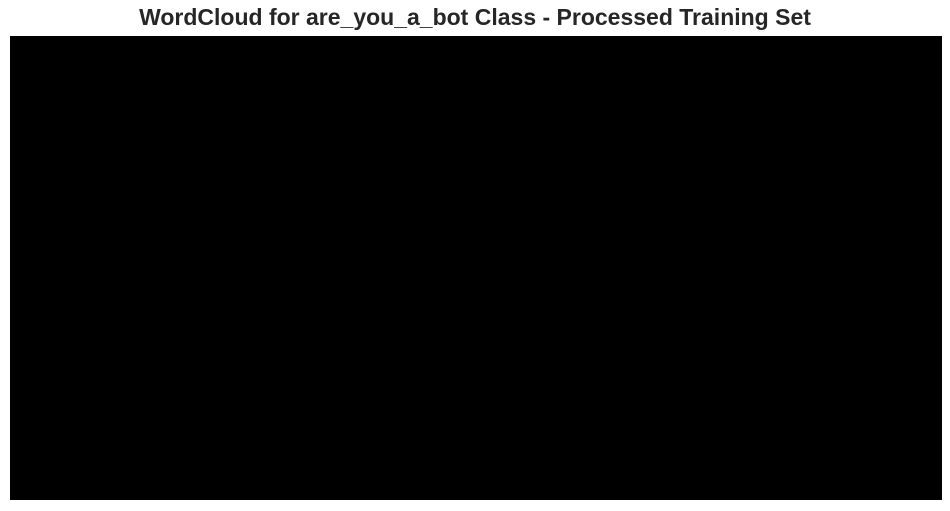  What do you see at coordinates (667, 250) in the screenshot?
I see `word-alive: alive` at bounding box center [667, 250].